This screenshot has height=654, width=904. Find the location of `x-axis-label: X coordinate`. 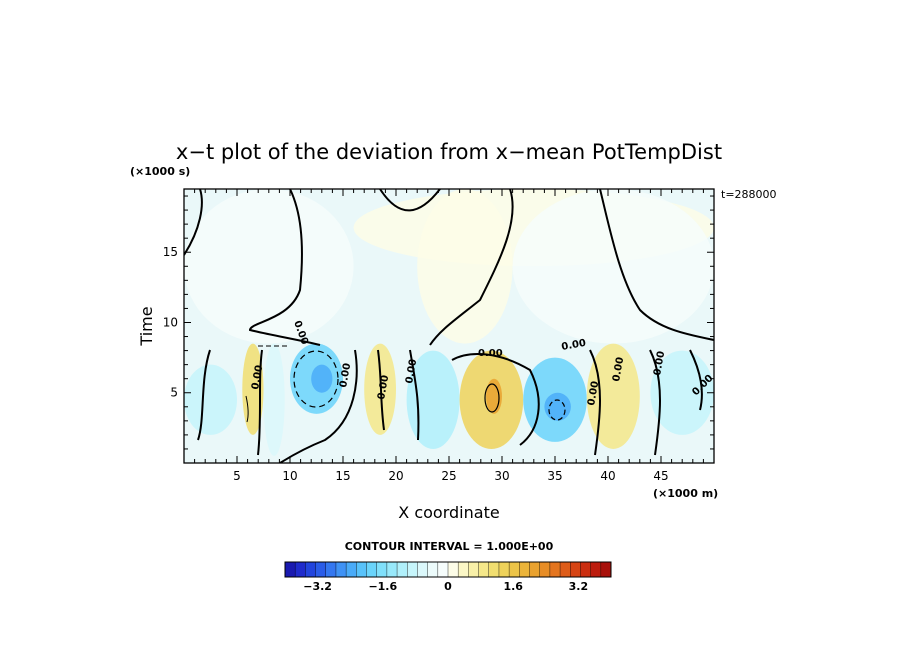

x-axis-label: X coordinate is located at coordinates (448, 512).